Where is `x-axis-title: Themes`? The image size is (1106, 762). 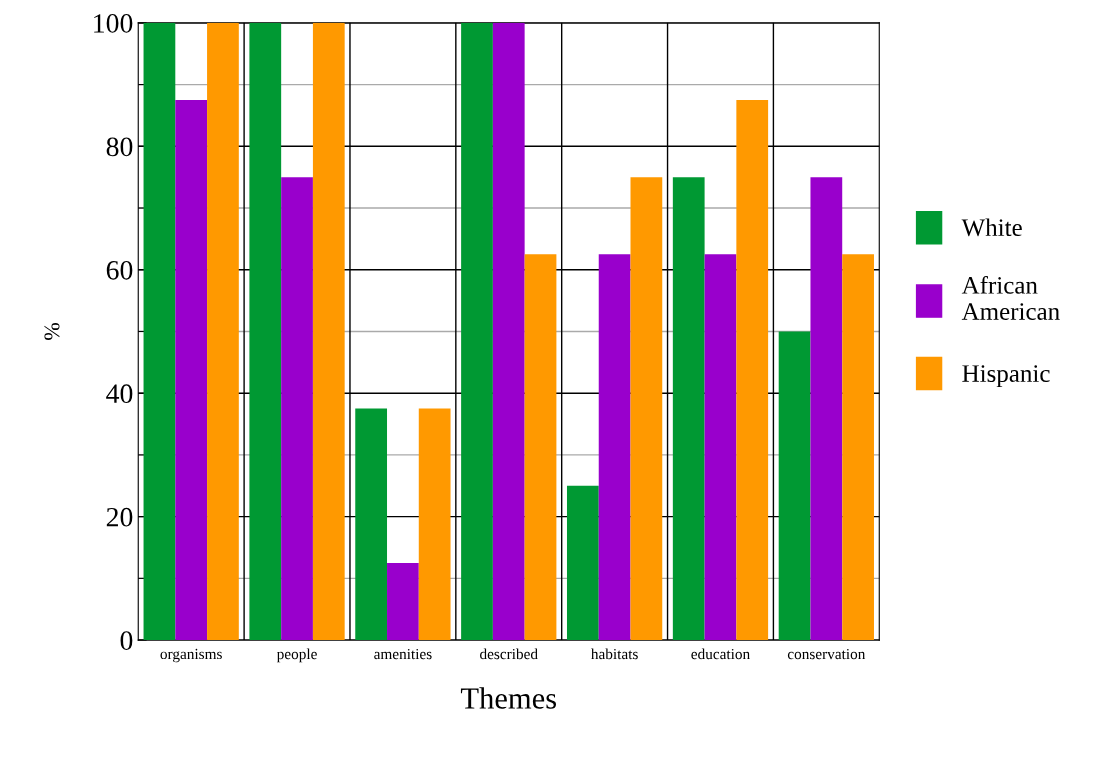
x-axis-title: Themes is located at coordinates (508, 698).